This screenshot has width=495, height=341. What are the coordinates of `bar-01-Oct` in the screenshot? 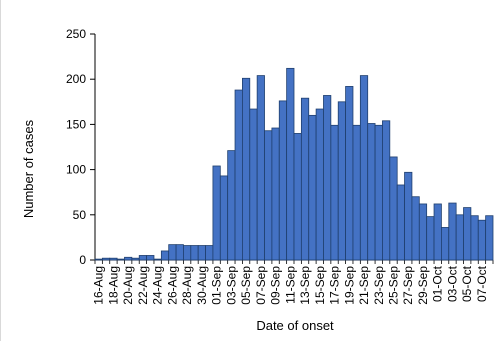 It's located at (437, 232).